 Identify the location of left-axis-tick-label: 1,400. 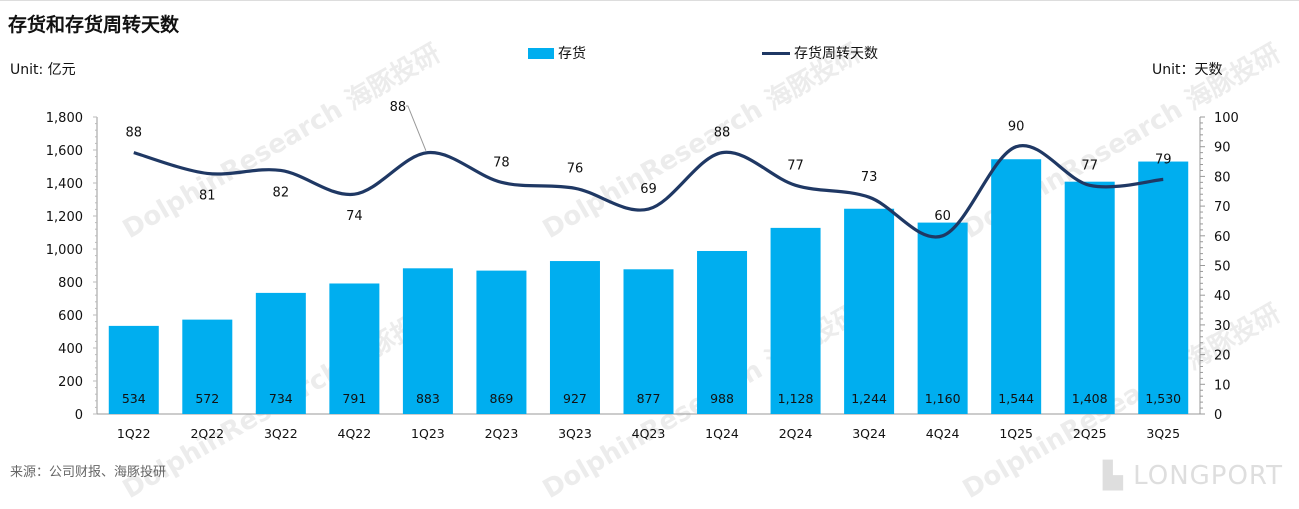
(64, 184).